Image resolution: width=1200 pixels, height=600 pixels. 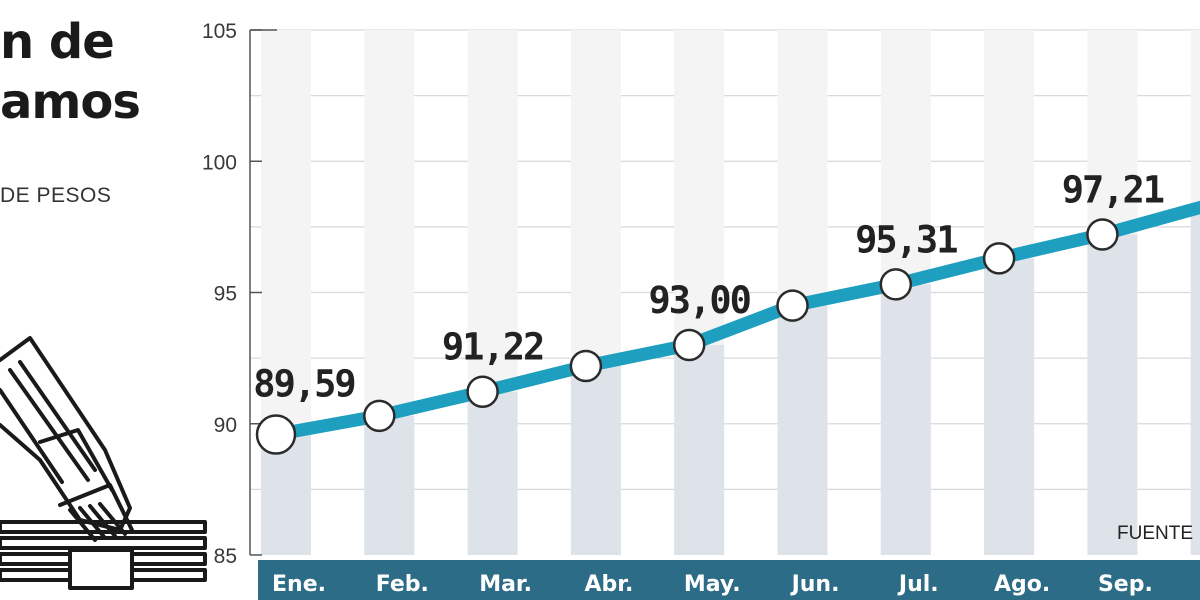 I want to click on x-tick-label: May., so click(x=712, y=584).